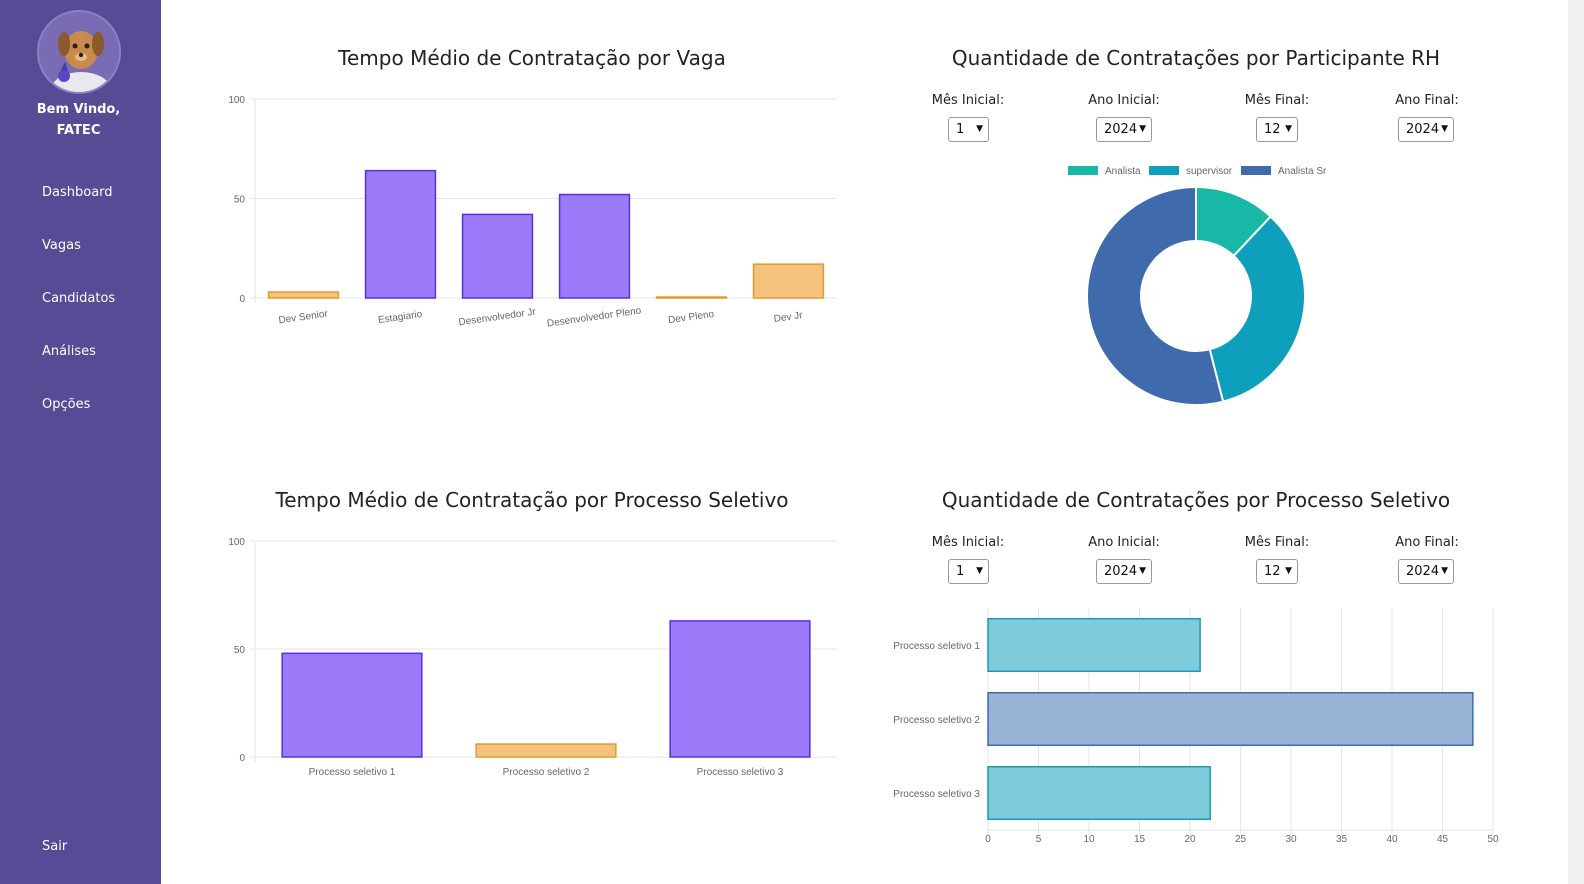 The width and height of the screenshot is (1584, 884). I want to click on avatar, so click(79, 52).